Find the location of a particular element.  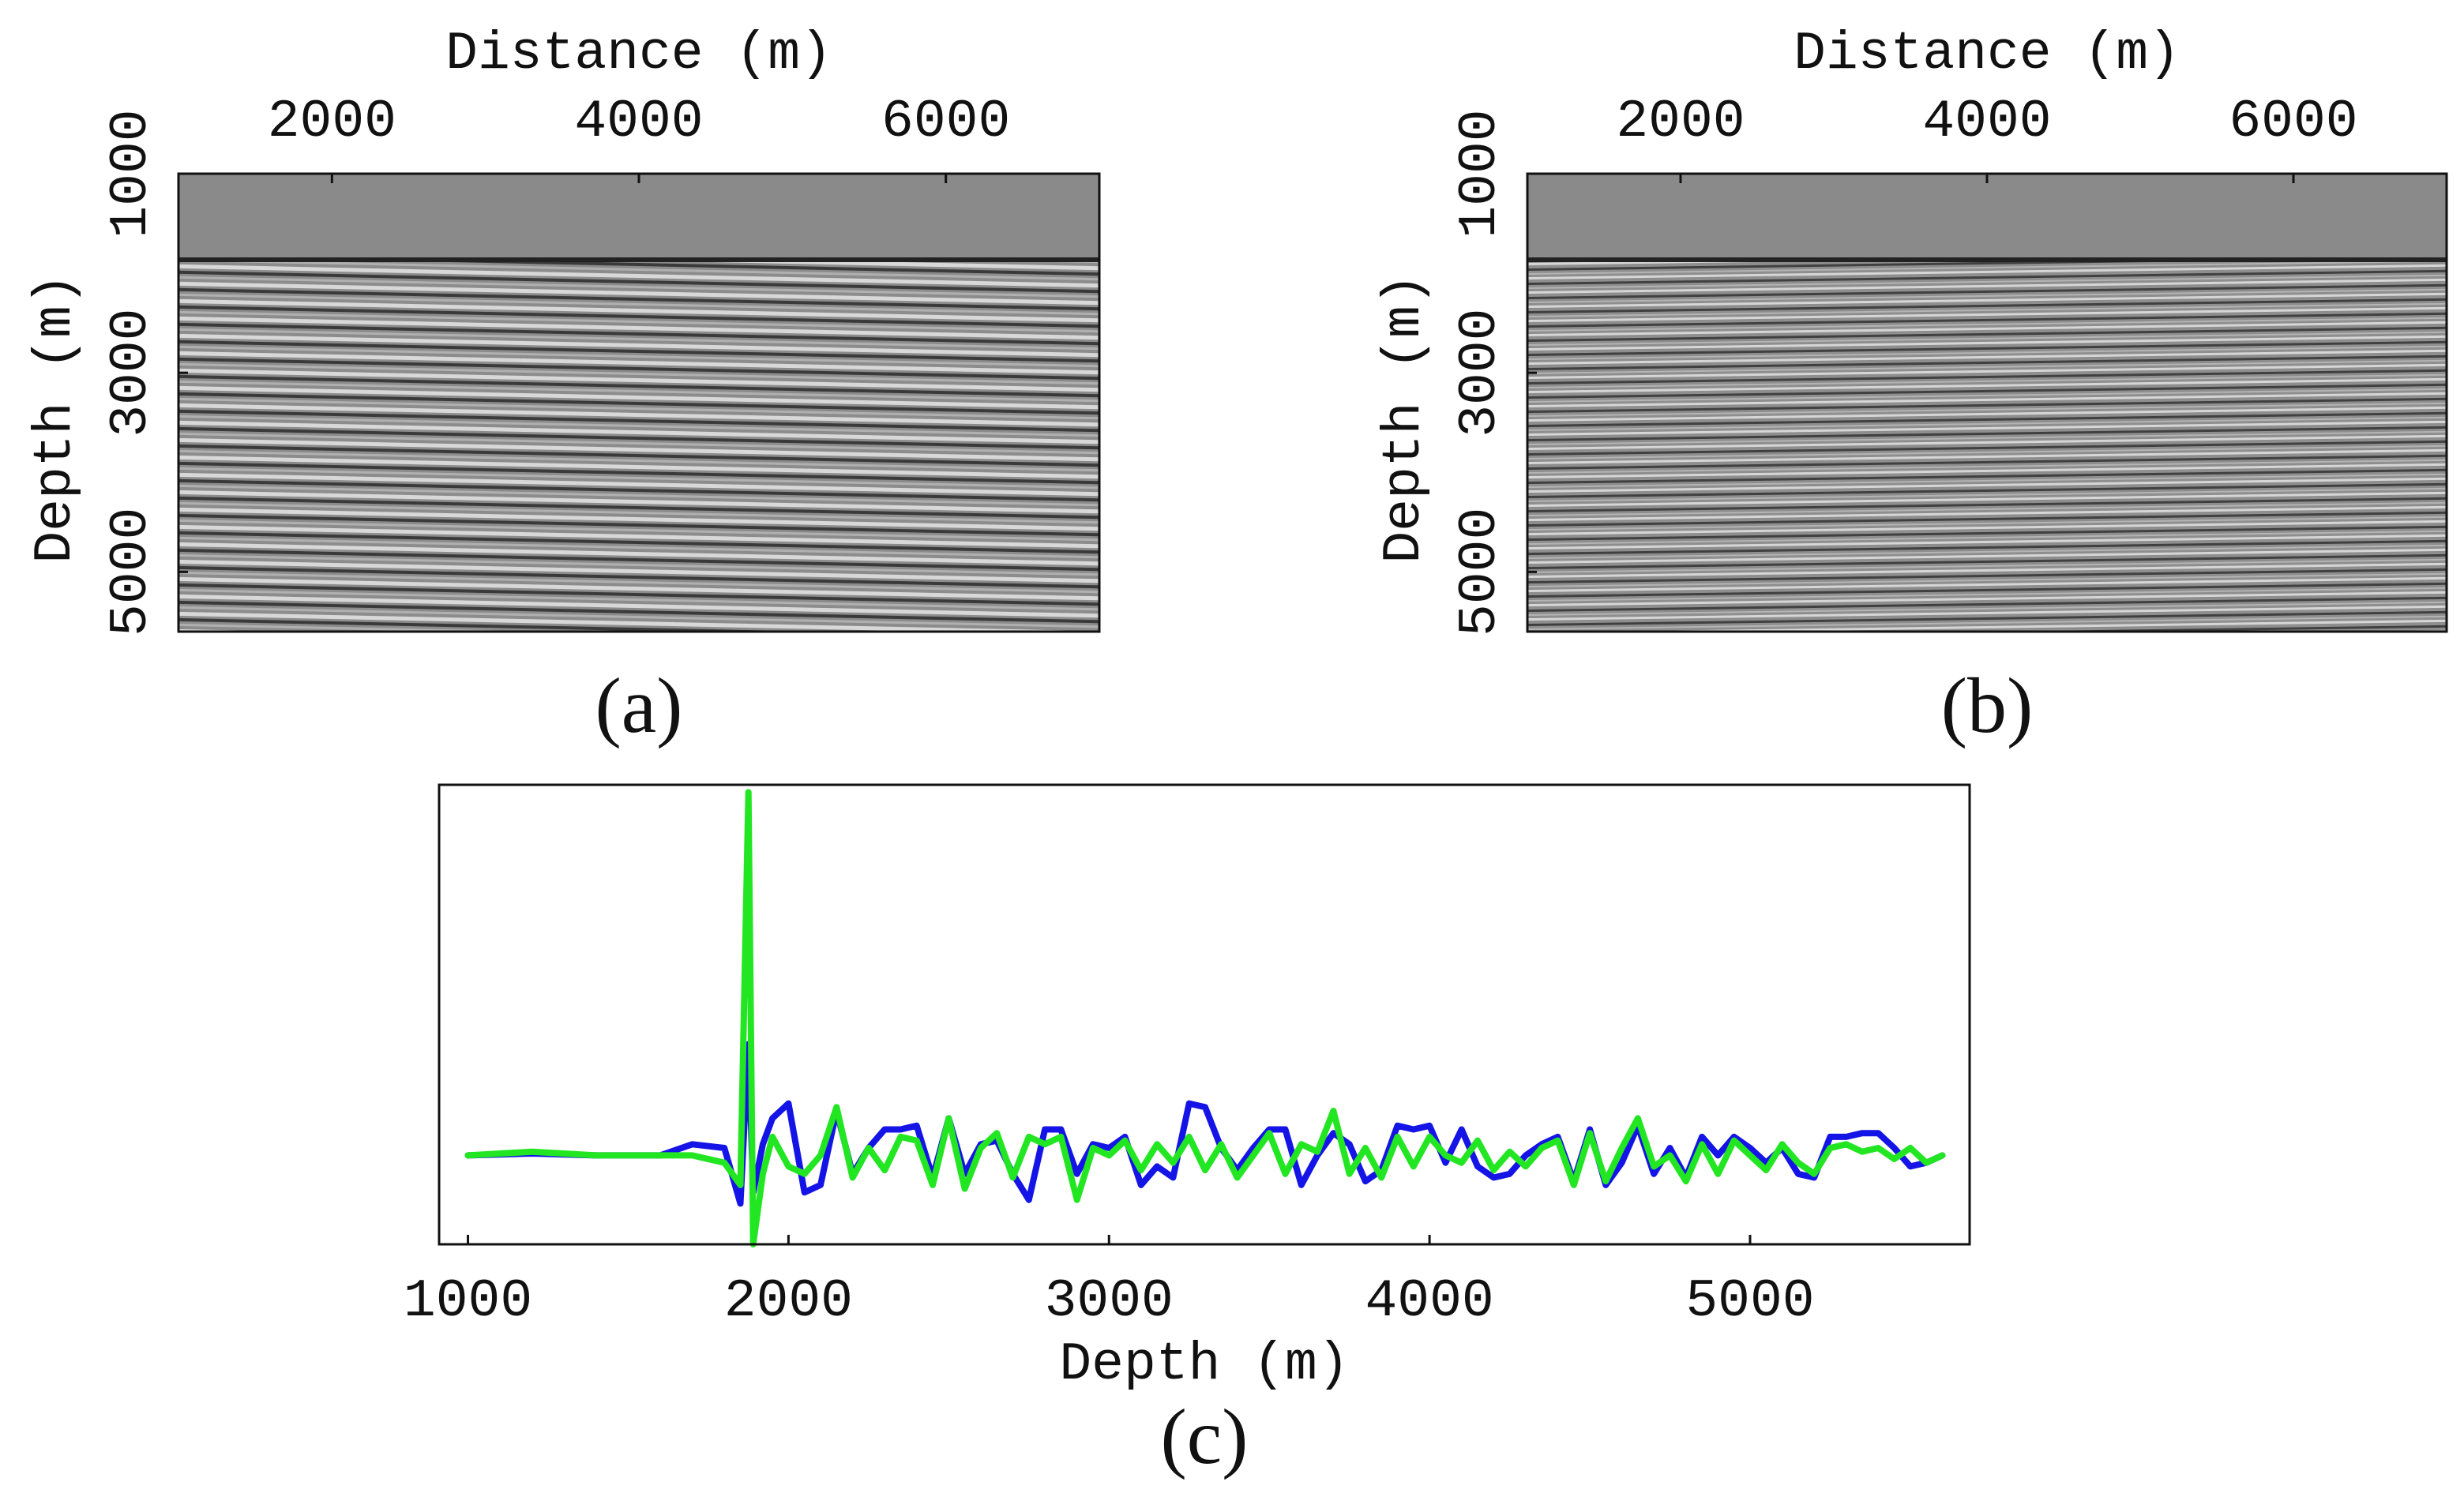

data-line is located at coordinates (1205, 1124).